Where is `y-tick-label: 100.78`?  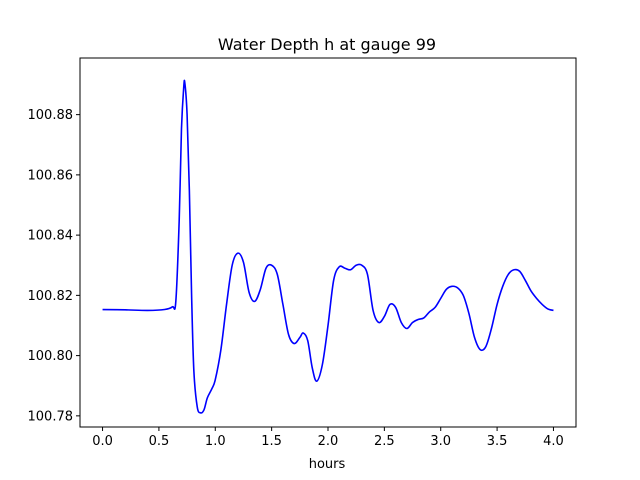
y-tick-label: 100.78 is located at coordinates (51, 416).